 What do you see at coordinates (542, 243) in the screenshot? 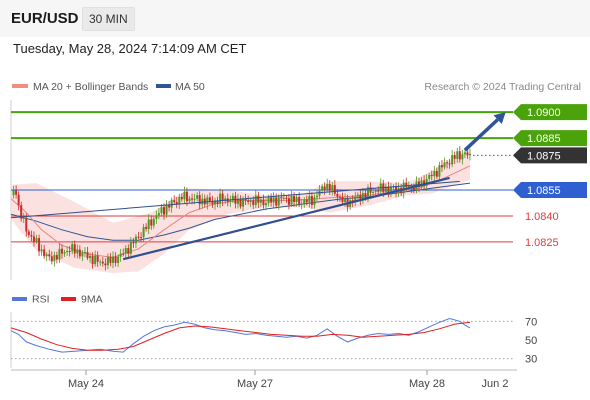
I see `level-label-1.0825: 1.0825` at bounding box center [542, 243].